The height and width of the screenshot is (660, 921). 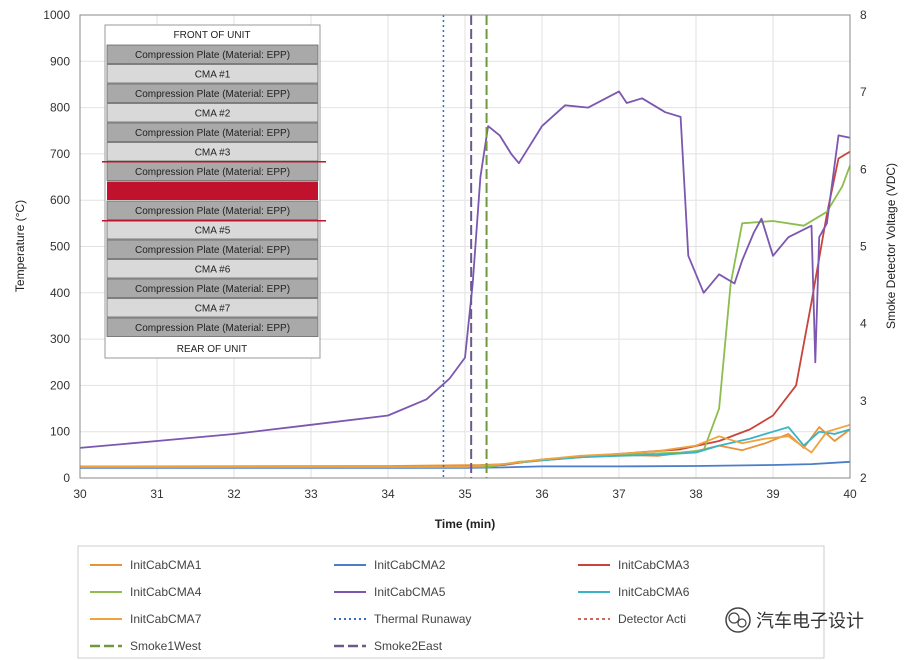 What do you see at coordinates (213, 230) in the screenshot?
I see `inset-row-label: CMA #5` at bounding box center [213, 230].